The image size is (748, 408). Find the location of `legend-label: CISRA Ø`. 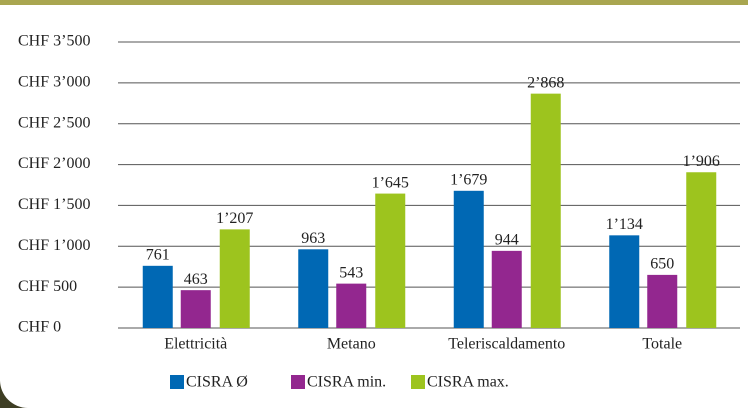

legend-label: CISRA Ø is located at coordinates (217, 382).